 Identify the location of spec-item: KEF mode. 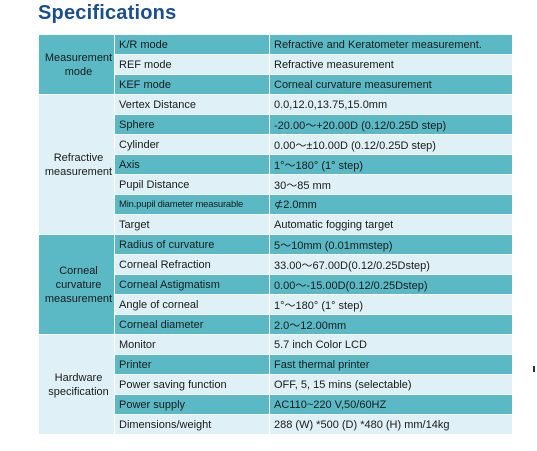
(192, 84).